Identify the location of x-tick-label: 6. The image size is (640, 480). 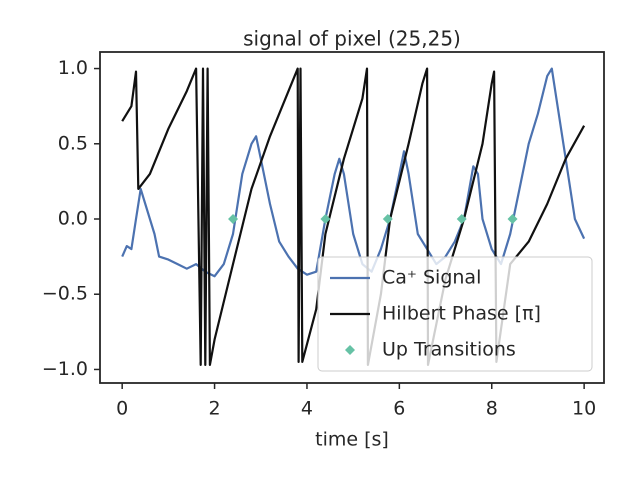
(399, 409).